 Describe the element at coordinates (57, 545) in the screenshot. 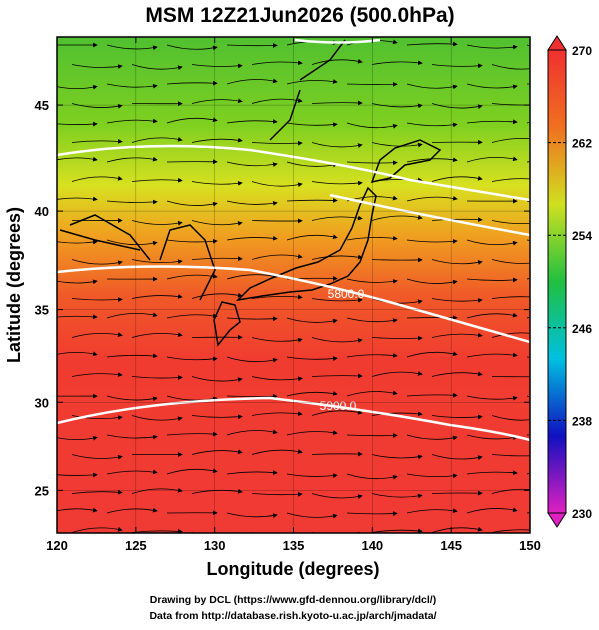

I see `x-tick-label: 120` at that location.